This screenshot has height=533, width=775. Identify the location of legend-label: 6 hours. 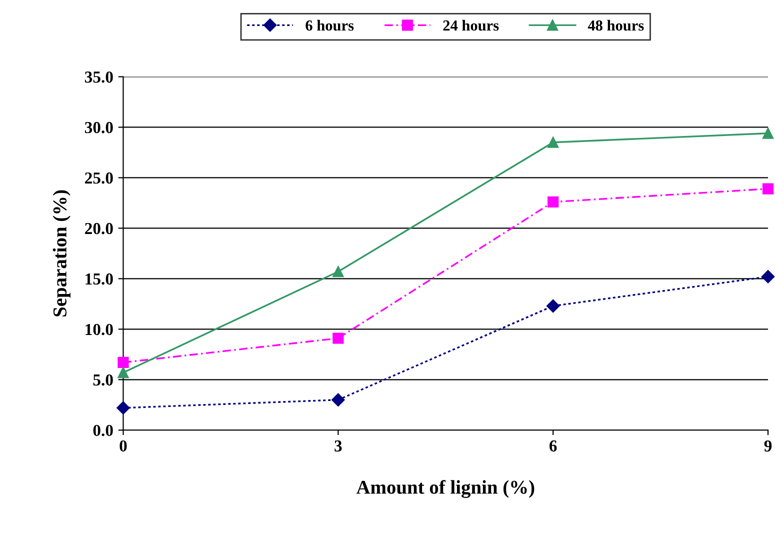
(330, 25).